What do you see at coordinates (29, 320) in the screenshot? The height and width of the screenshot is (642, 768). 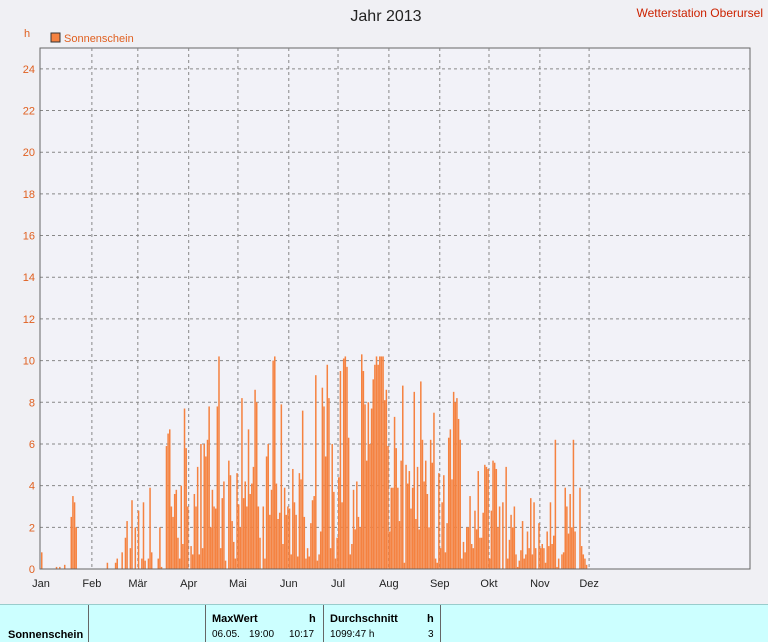 I see `y-tick-label: 12` at bounding box center [29, 320].